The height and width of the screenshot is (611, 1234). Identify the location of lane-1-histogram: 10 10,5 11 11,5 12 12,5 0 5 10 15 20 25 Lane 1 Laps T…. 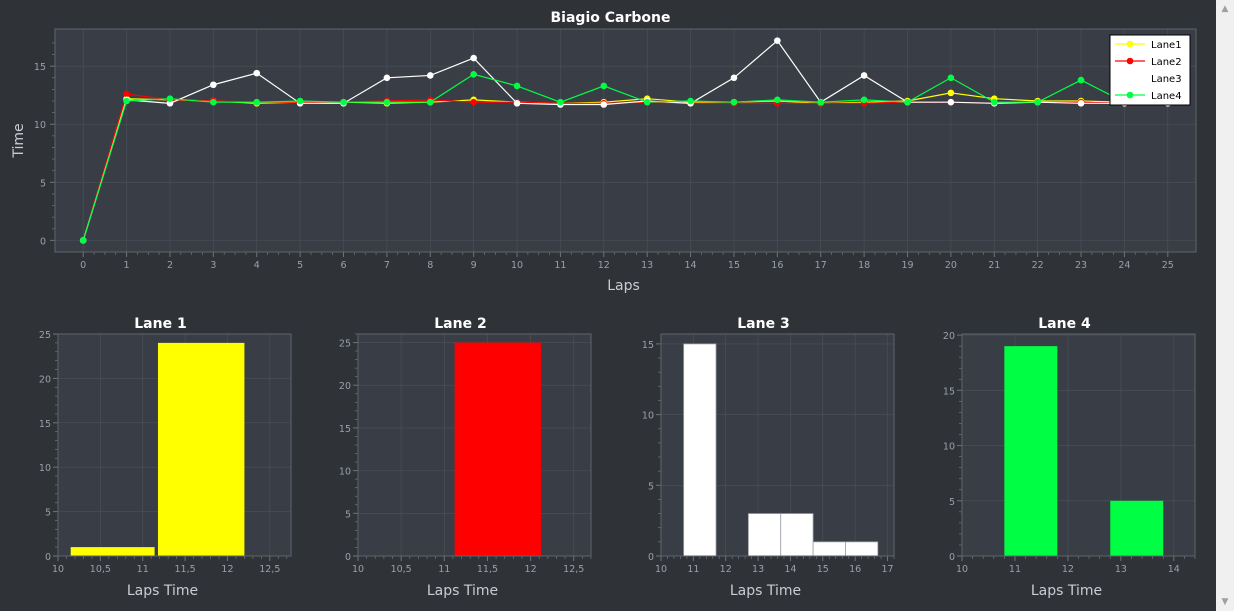
(165, 457).